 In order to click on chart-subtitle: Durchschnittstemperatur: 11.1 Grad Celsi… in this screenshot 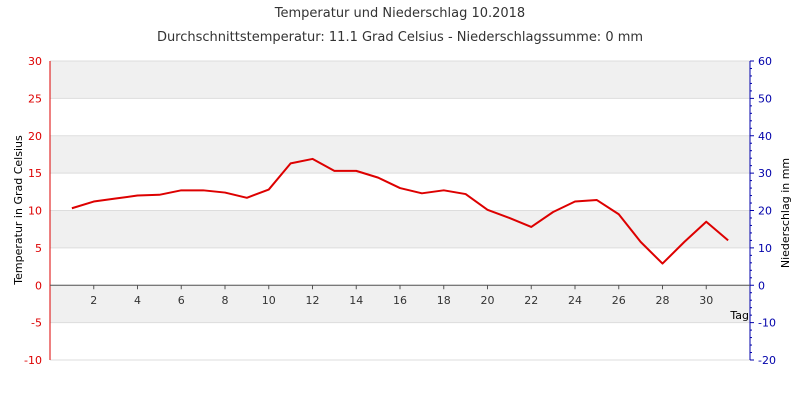, I will do `click(400, 37)`.